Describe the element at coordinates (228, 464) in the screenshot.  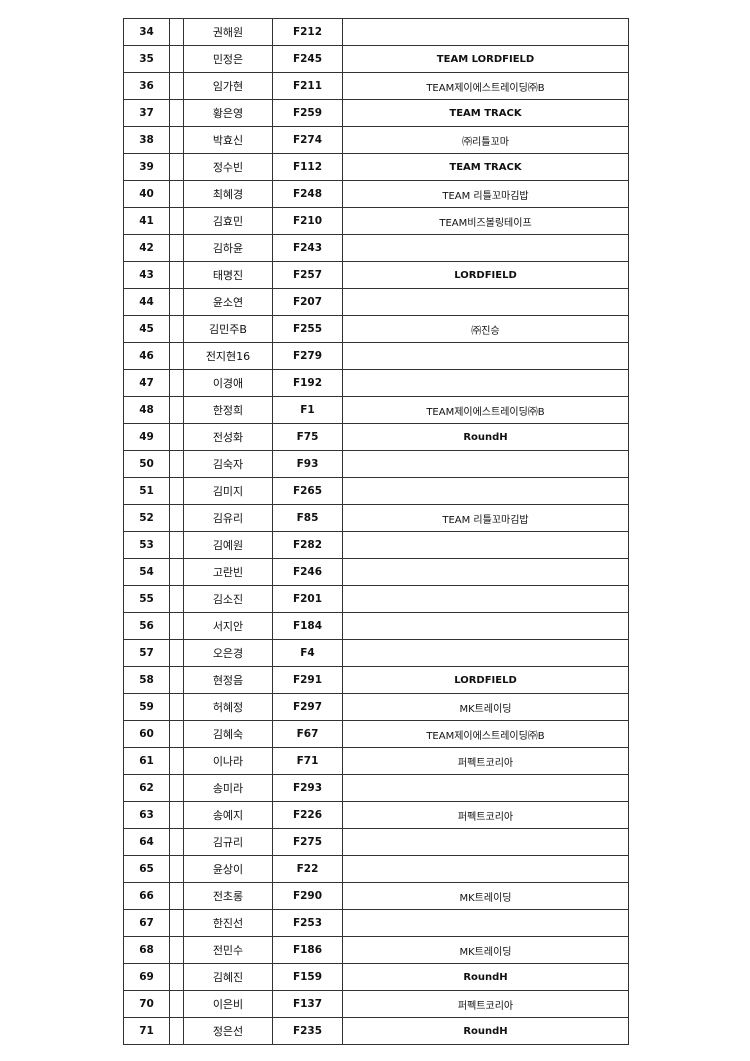
I see `player-name: 김숙자` at that location.